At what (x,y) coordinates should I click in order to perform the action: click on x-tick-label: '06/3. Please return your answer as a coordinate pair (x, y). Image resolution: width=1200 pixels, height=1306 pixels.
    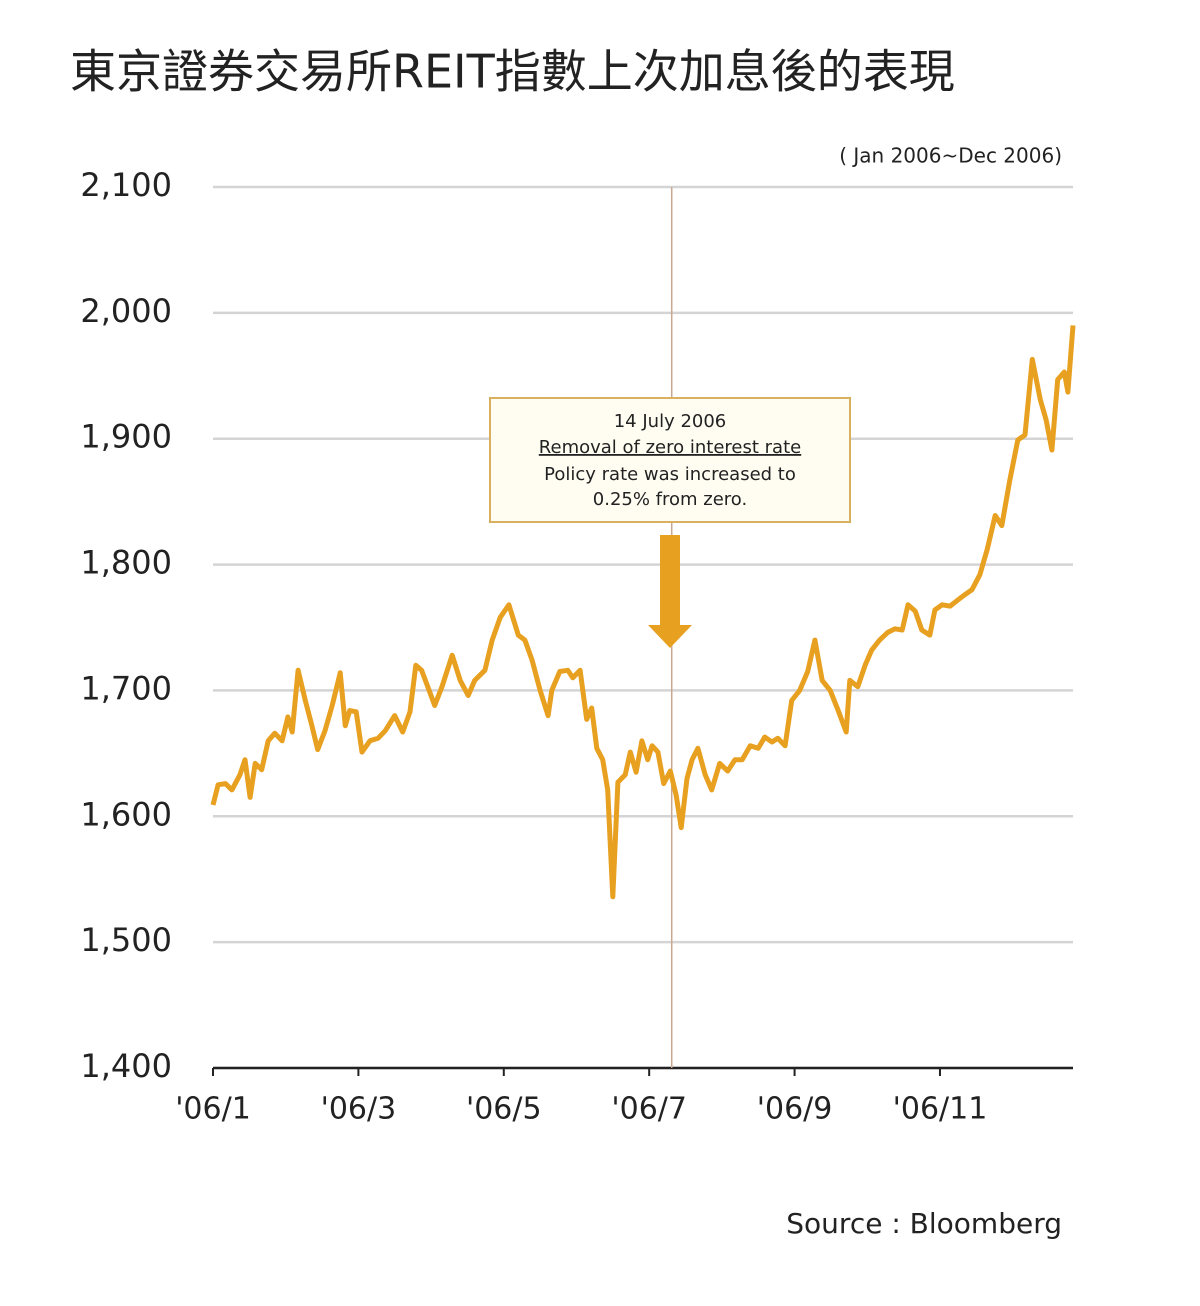
    Looking at the image, I should click on (359, 1109).